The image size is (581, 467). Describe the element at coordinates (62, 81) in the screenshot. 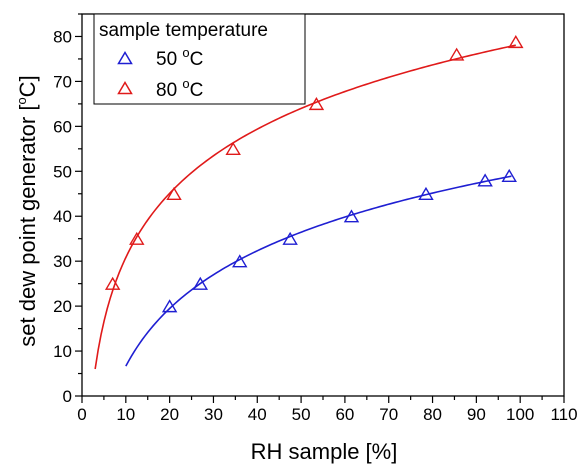

I see `y-tick-label: 70` at that location.